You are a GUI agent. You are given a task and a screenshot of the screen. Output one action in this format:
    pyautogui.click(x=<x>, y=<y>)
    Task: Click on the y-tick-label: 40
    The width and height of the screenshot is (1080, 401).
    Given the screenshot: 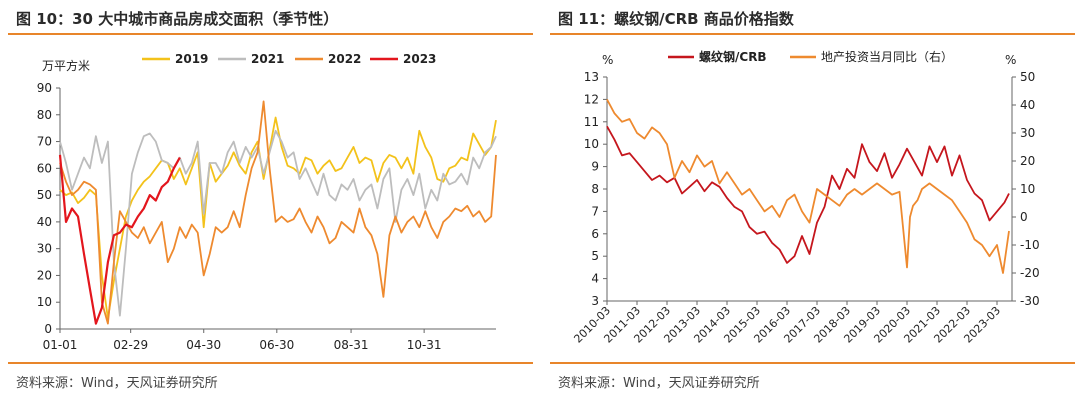 What is the action you would take?
    pyautogui.click(x=44, y=222)
    